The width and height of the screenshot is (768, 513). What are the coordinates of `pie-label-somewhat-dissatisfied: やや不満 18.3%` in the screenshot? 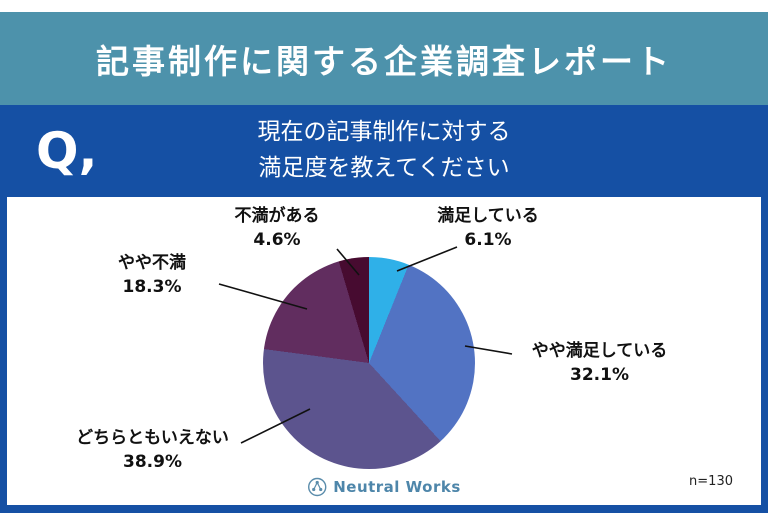 It's located at (152, 276).